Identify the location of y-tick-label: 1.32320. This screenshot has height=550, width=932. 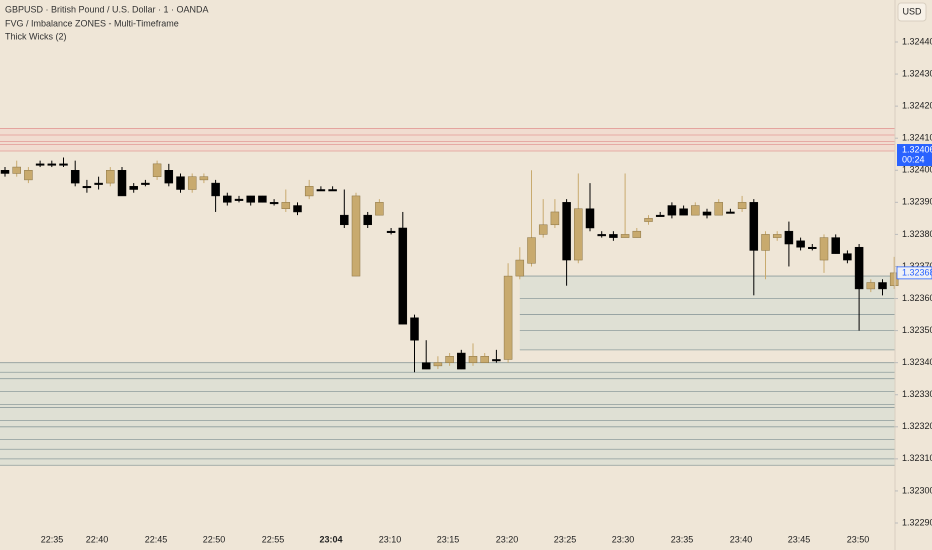
(917, 426).